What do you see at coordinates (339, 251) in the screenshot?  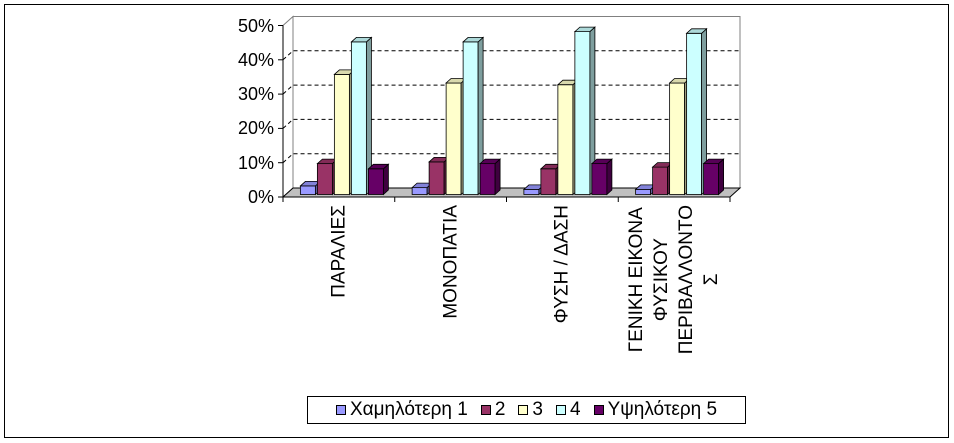 I see `x-tick-label-1: ΠΑΡΑΛΙΕΣ` at bounding box center [339, 251].